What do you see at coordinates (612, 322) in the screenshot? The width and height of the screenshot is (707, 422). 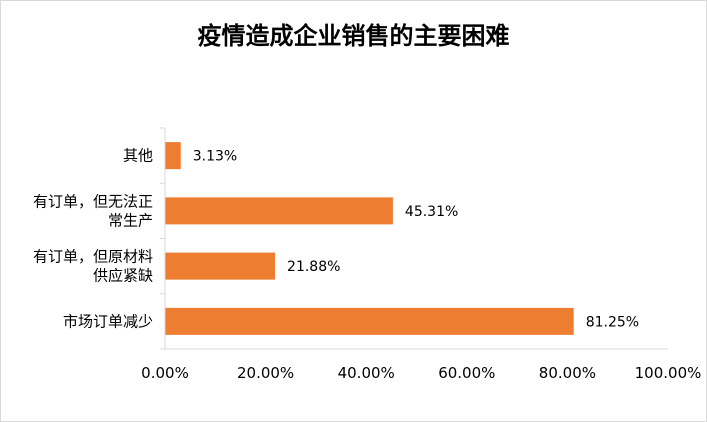 I see `data-label: 81.25%` at bounding box center [612, 322].